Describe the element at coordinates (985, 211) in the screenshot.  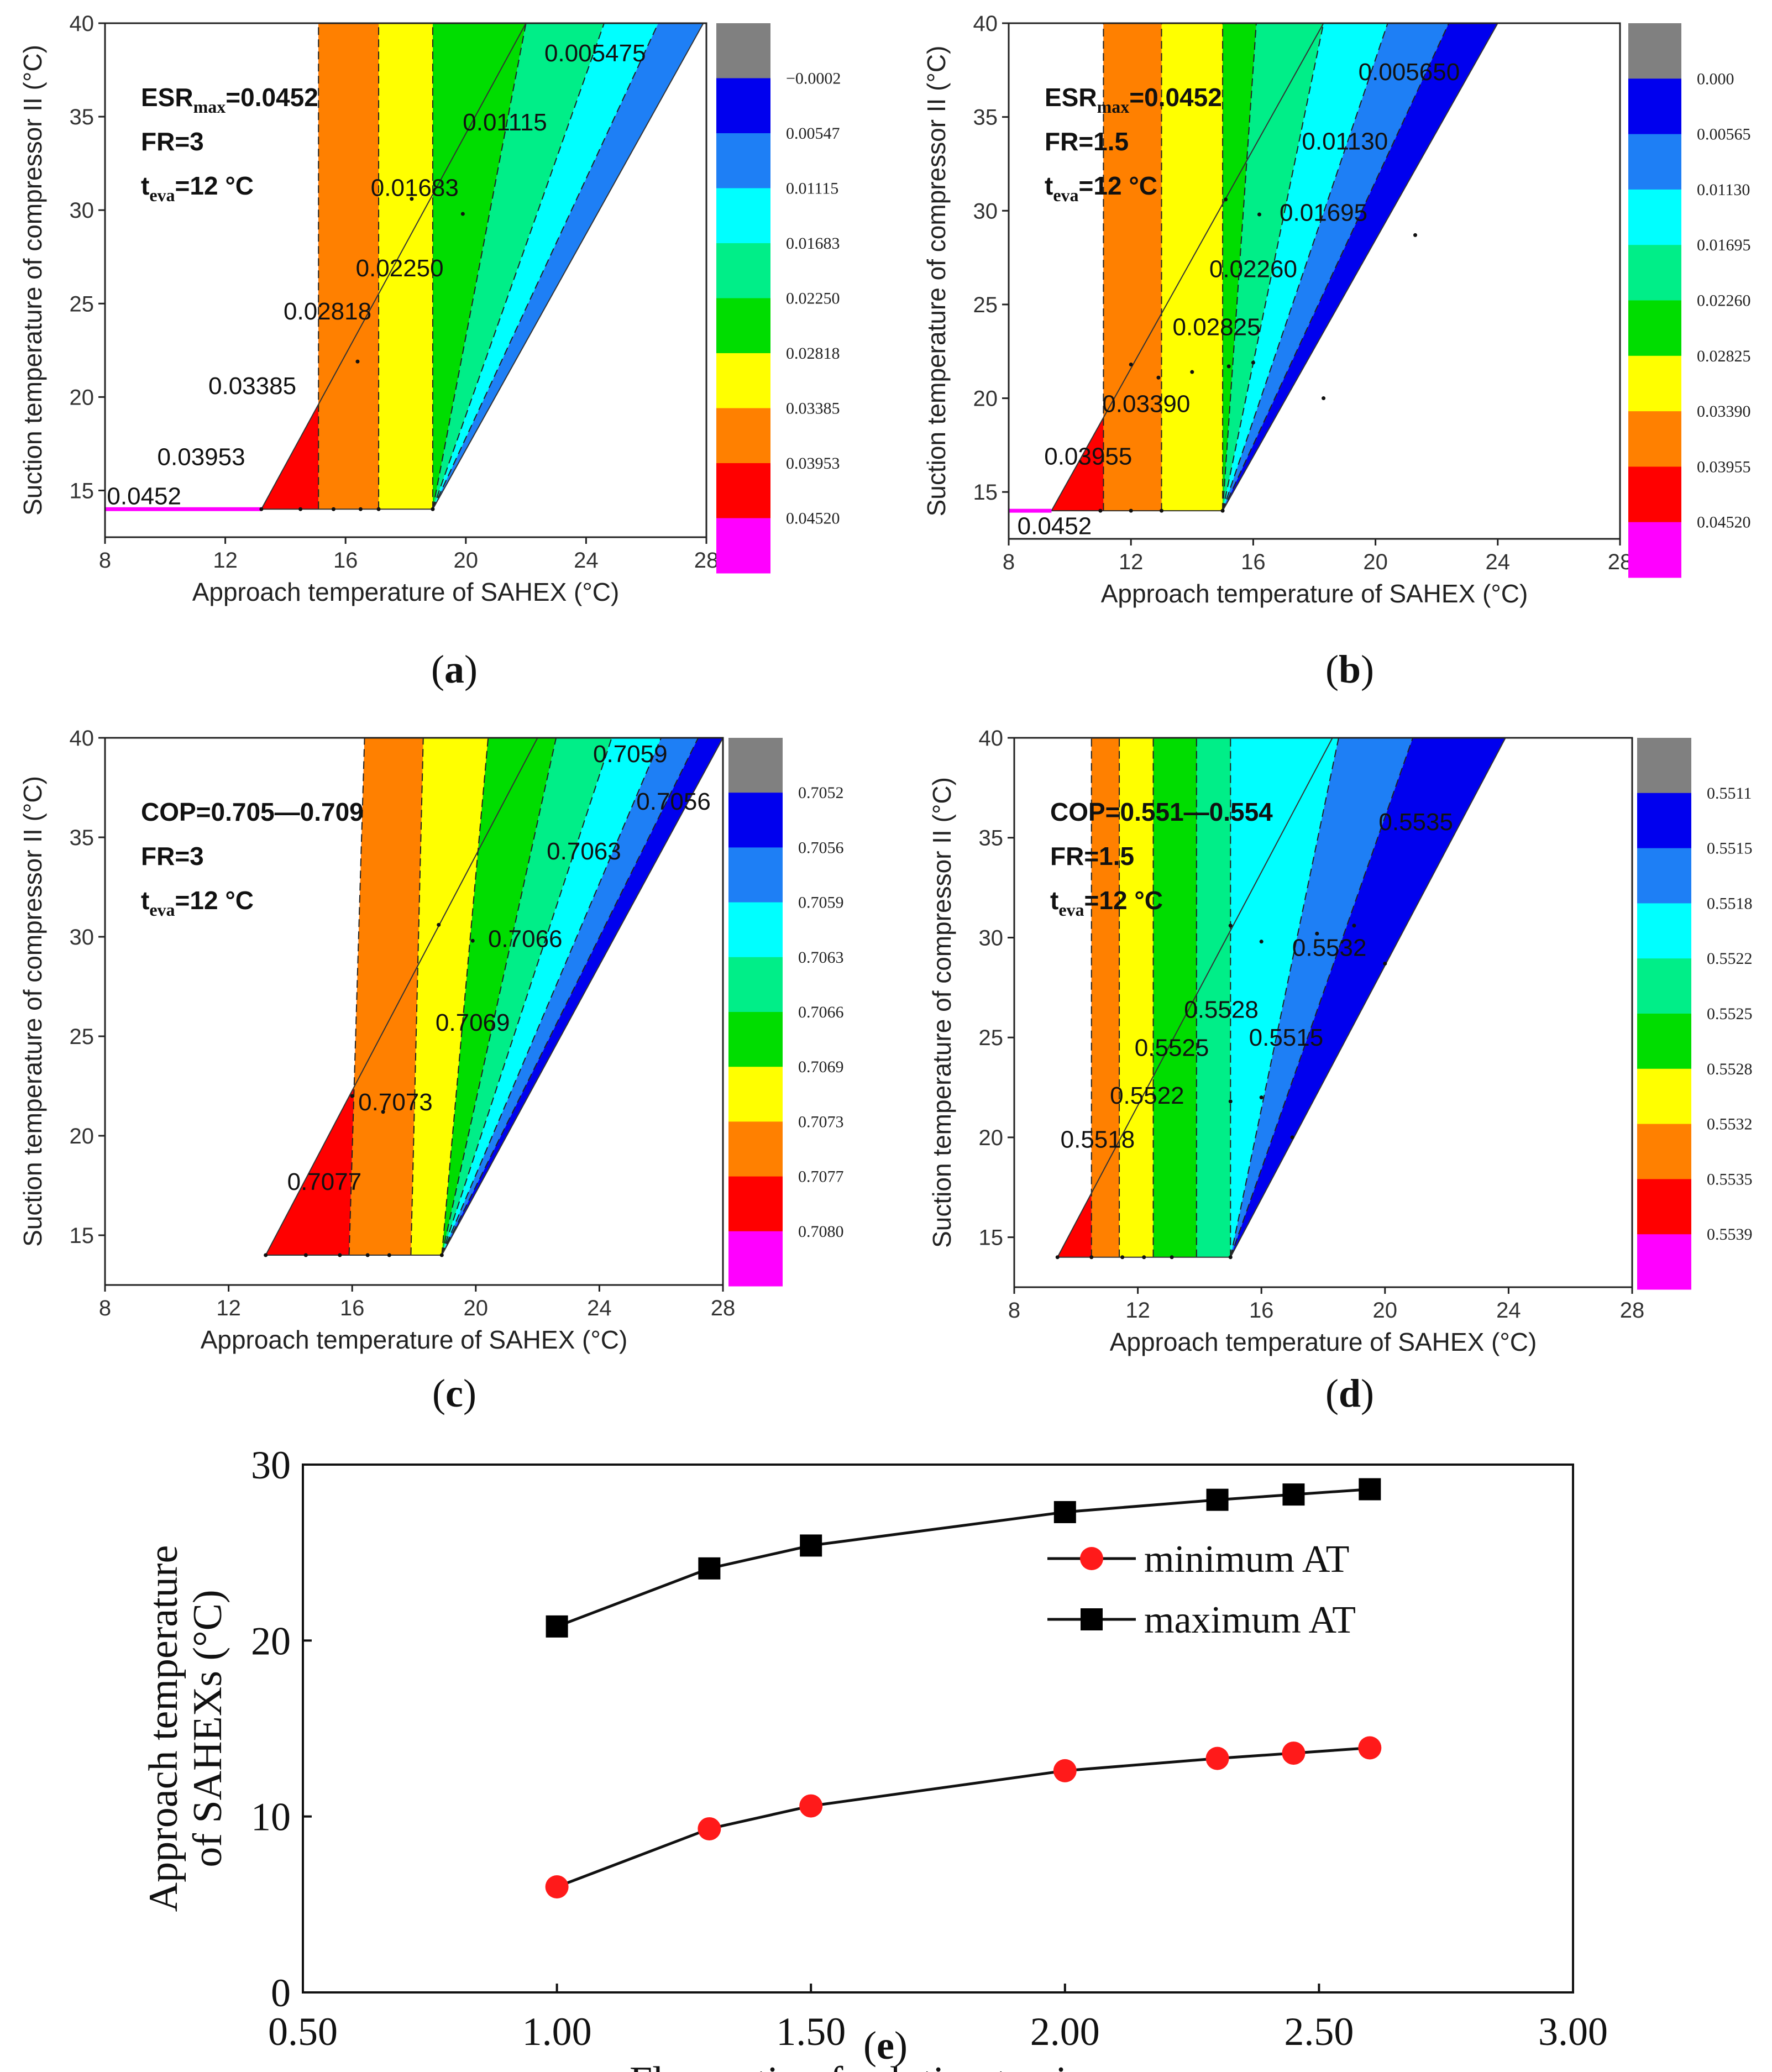
I see `y-tick-label: 30` at that location.